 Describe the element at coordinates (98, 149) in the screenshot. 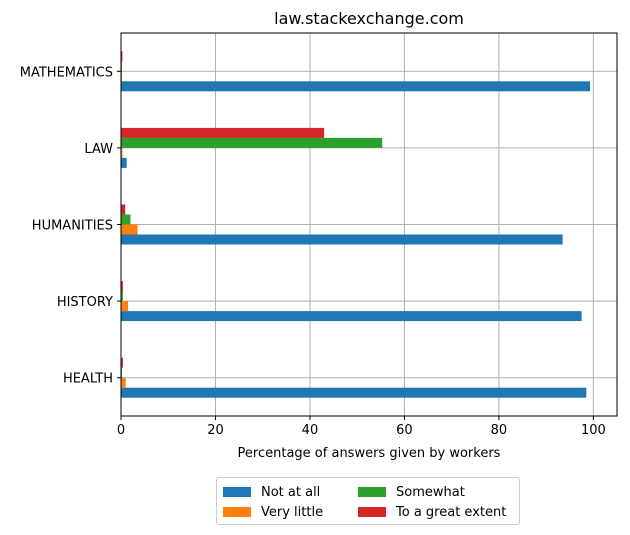

I see `y-tick-label: LAW` at that location.